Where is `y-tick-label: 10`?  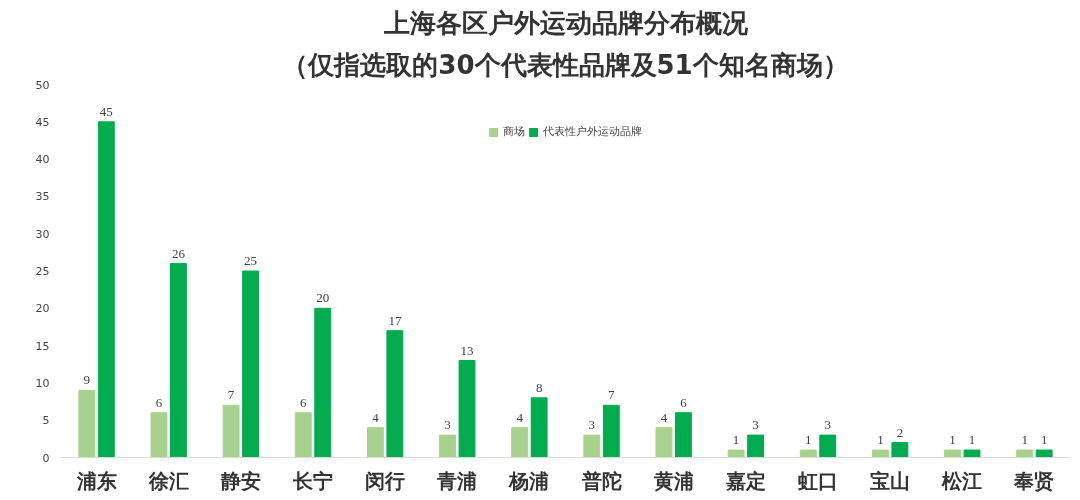
y-tick-label: 10 is located at coordinates (42, 383).